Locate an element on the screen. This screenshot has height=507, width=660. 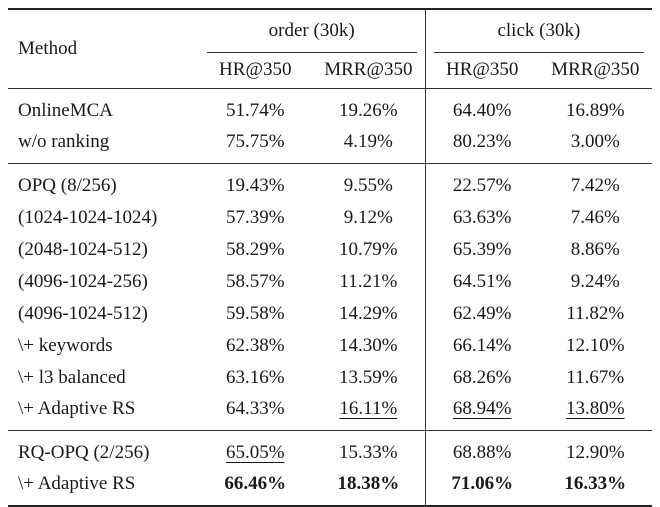
cell-underlined-text: 65.05% is located at coordinates (255, 452).